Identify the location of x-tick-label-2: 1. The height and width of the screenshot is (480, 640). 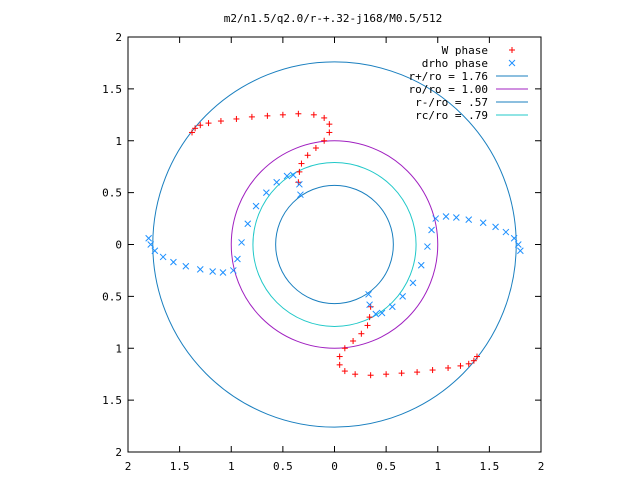
(231, 466).